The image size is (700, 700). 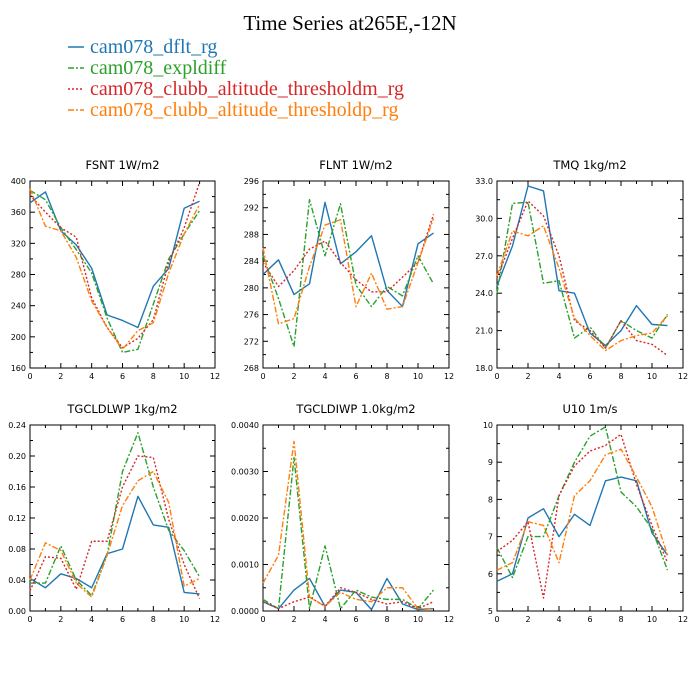 What do you see at coordinates (490, 462) in the screenshot?
I see `y-tick-label: 9` at bounding box center [490, 462].